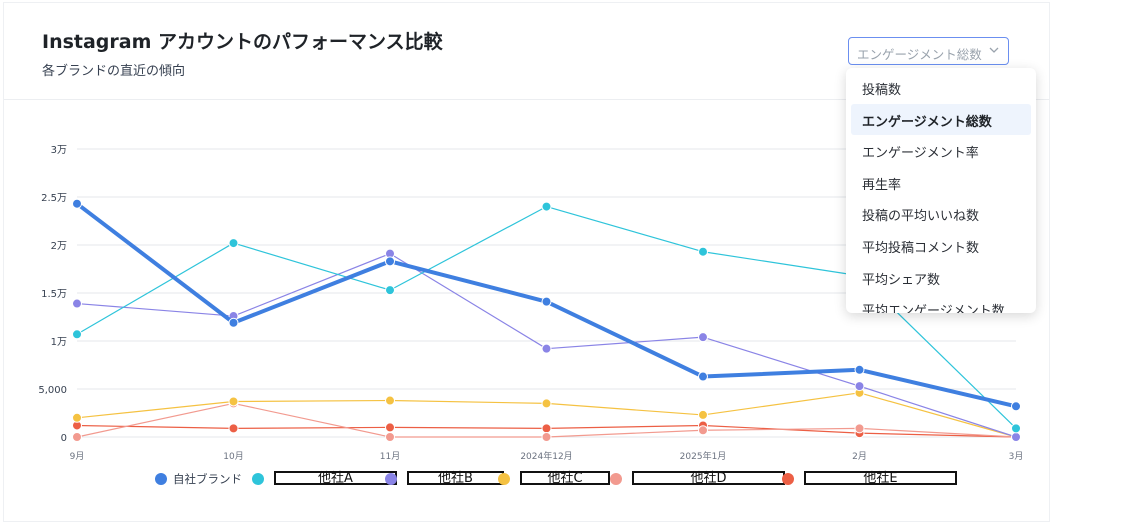 The image size is (1127, 522). What do you see at coordinates (941, 303) in the screenshot?
I see `dropdown-option: 平均エンゲージメント数` at bounding box center [941, 303].